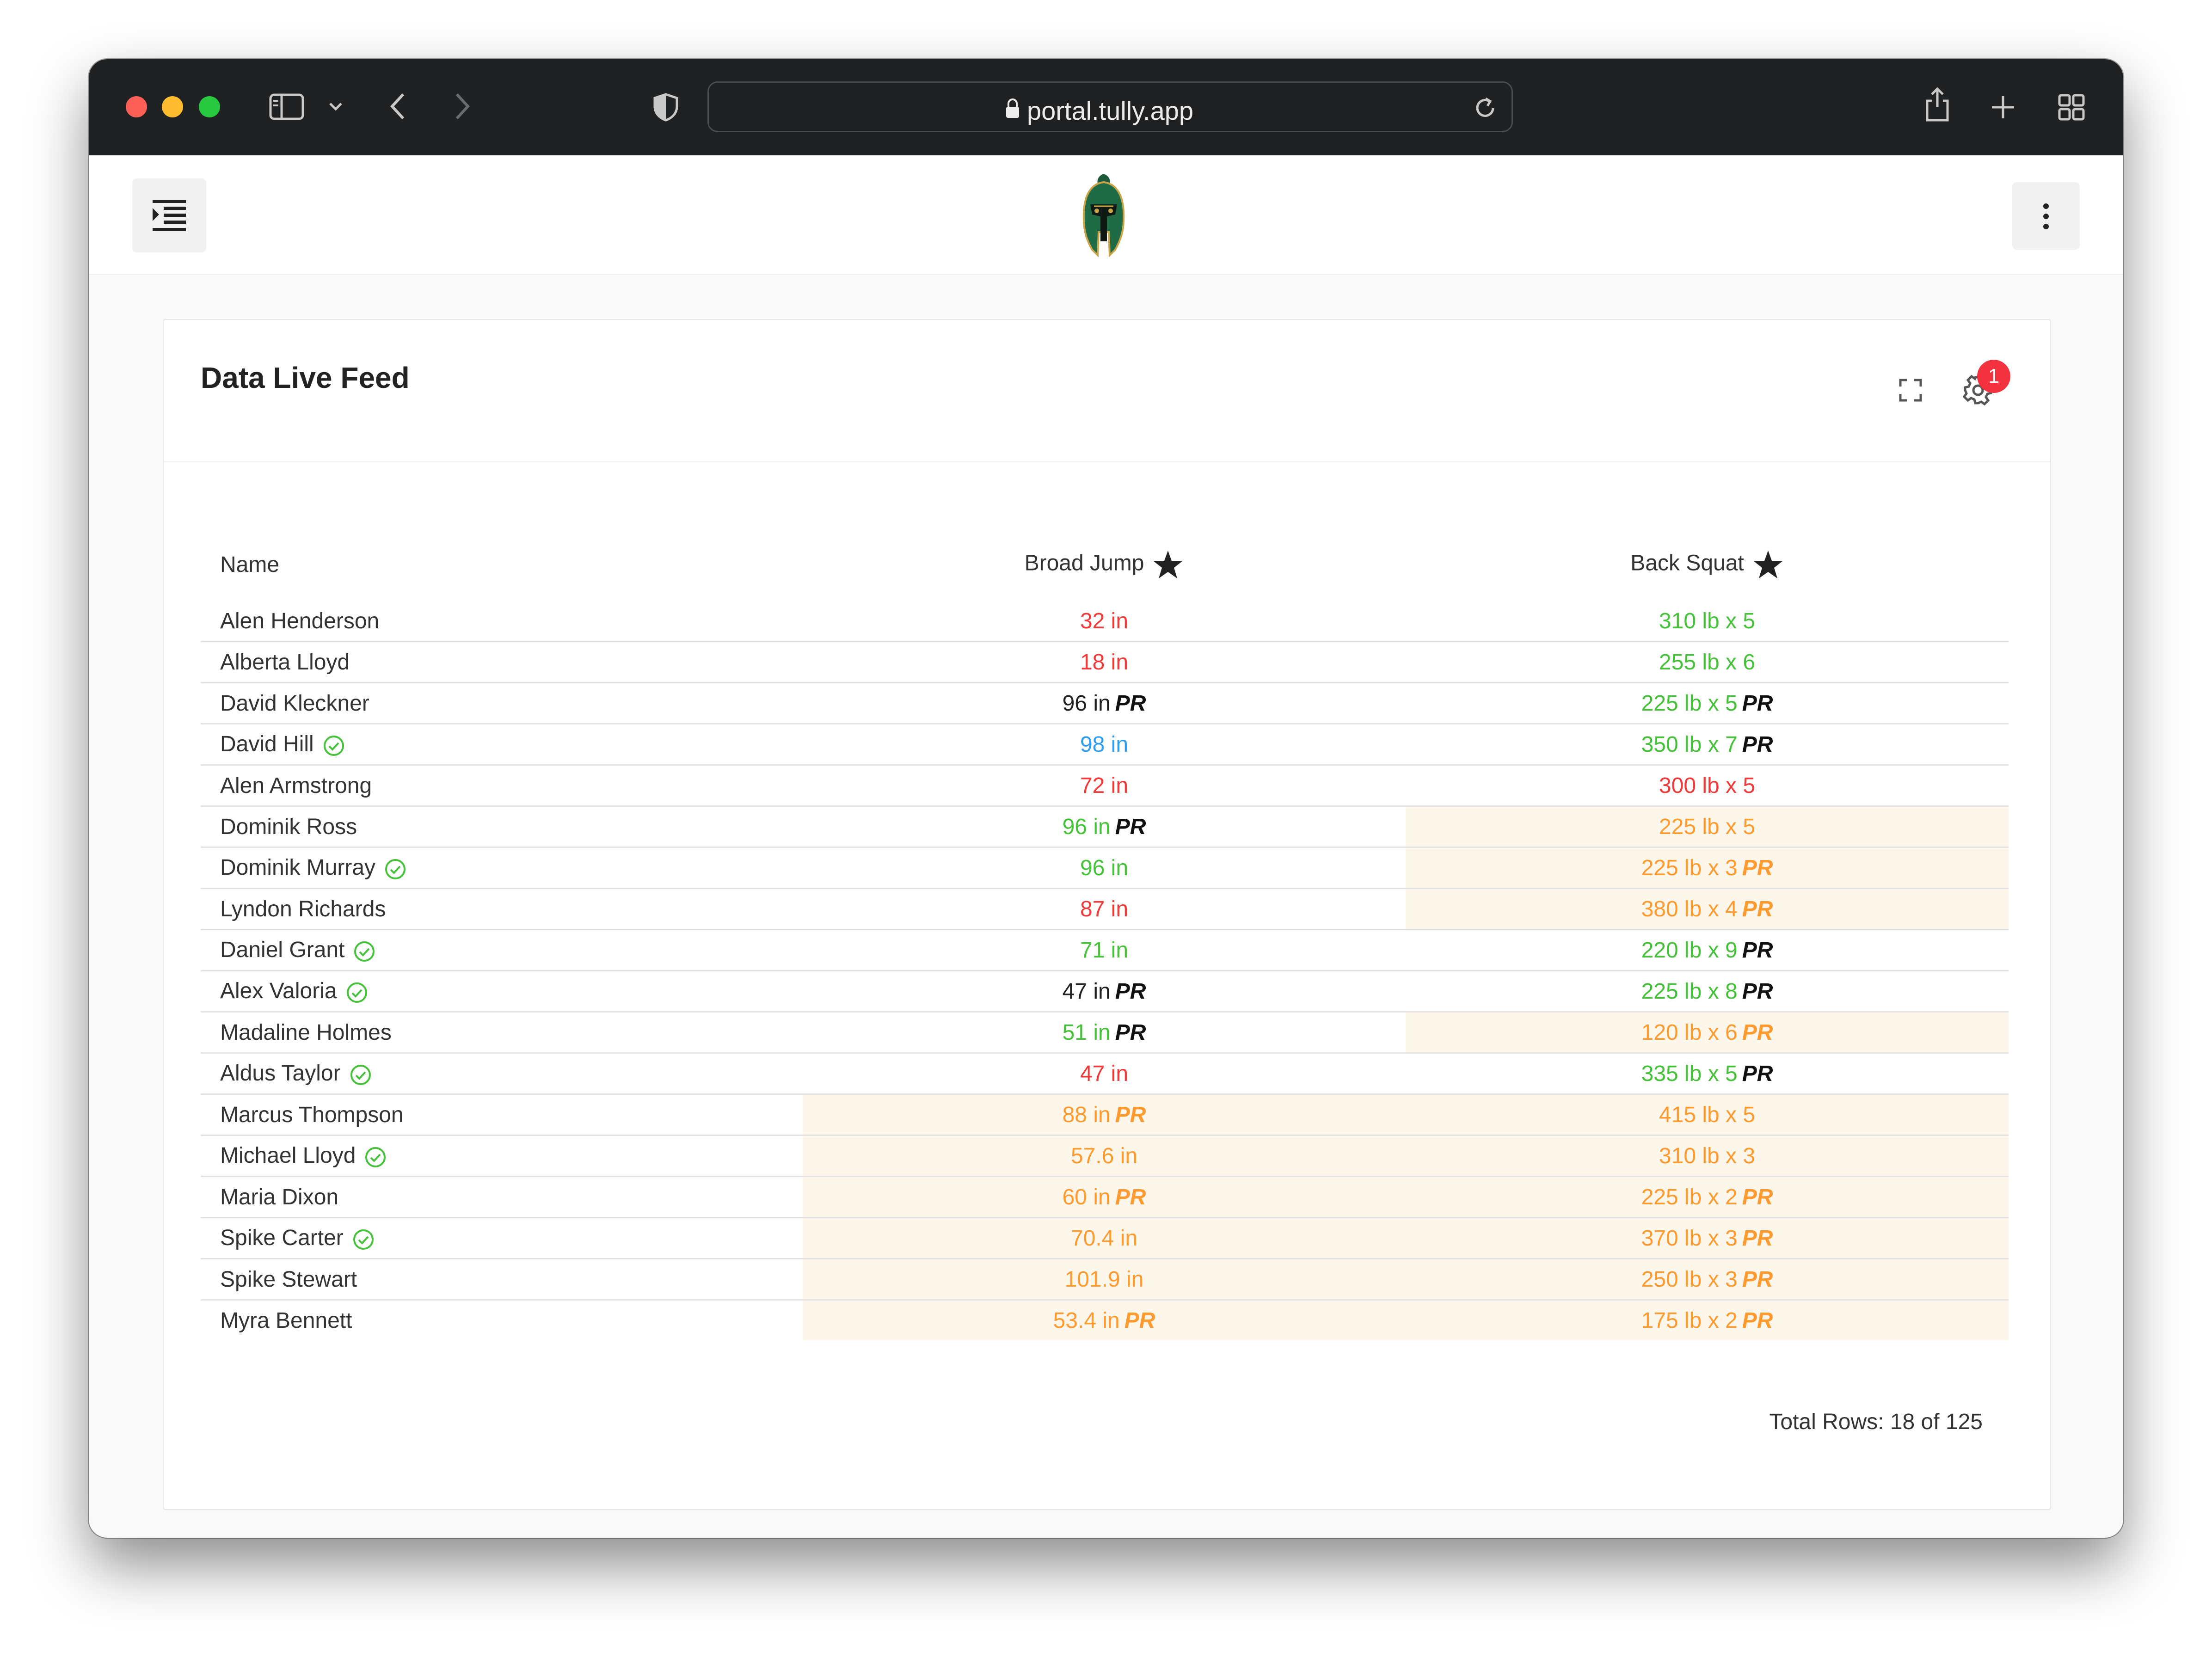  I want to click on column-header-back-squat: Back Squat, so click(1708, 564).